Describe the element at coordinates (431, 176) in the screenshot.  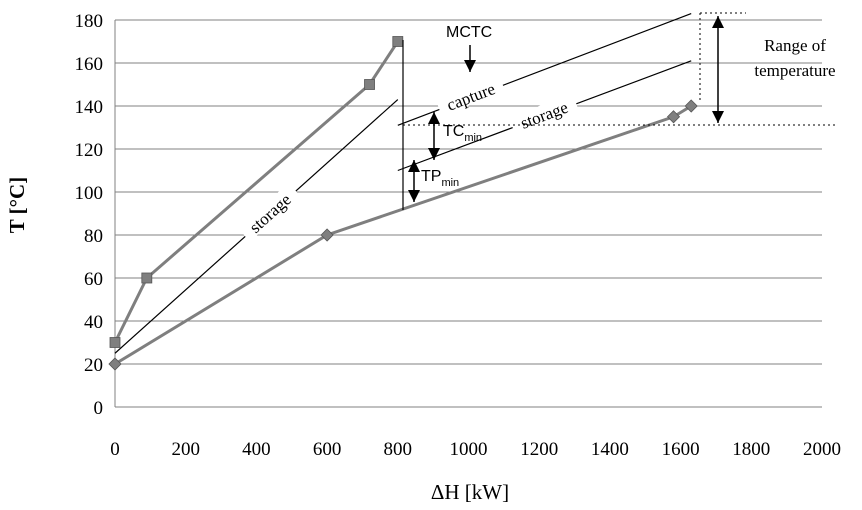
I see `tp-min-main: TP` at that location.